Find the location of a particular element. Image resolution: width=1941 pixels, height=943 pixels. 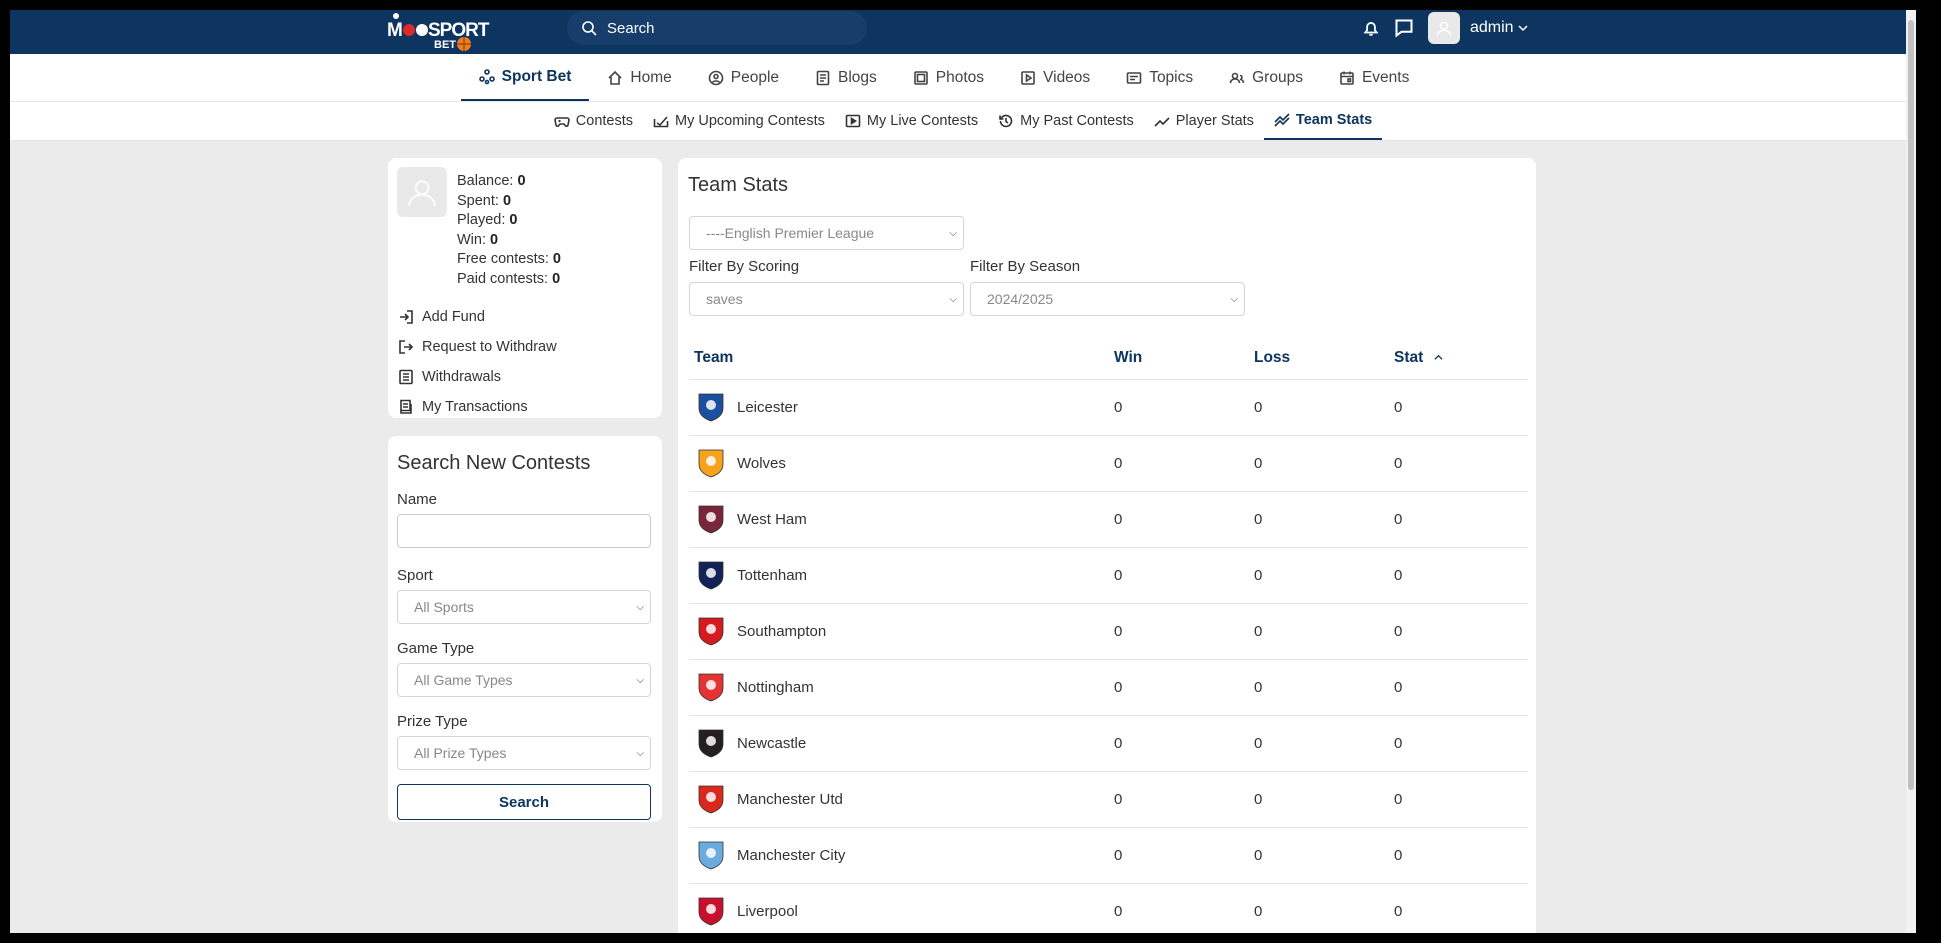

live-icon is located at coordinates (853, 121).